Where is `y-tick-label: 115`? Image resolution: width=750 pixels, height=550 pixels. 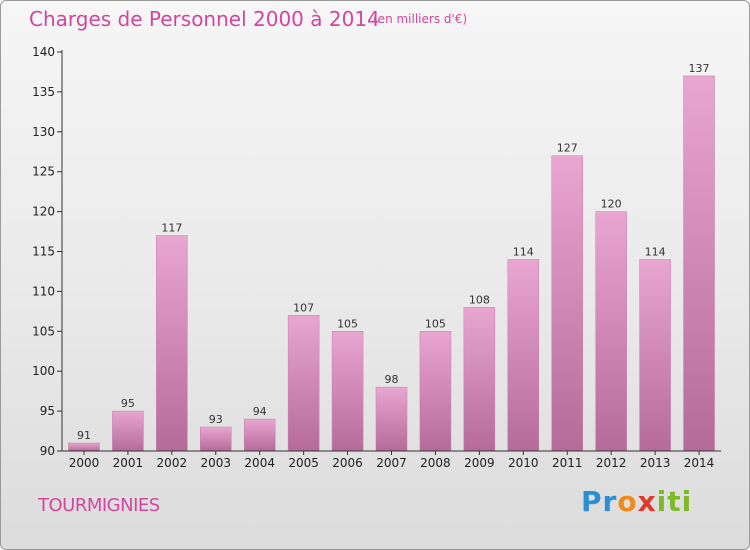
y-tick-label: 115 is located at coordinates (43, 252).